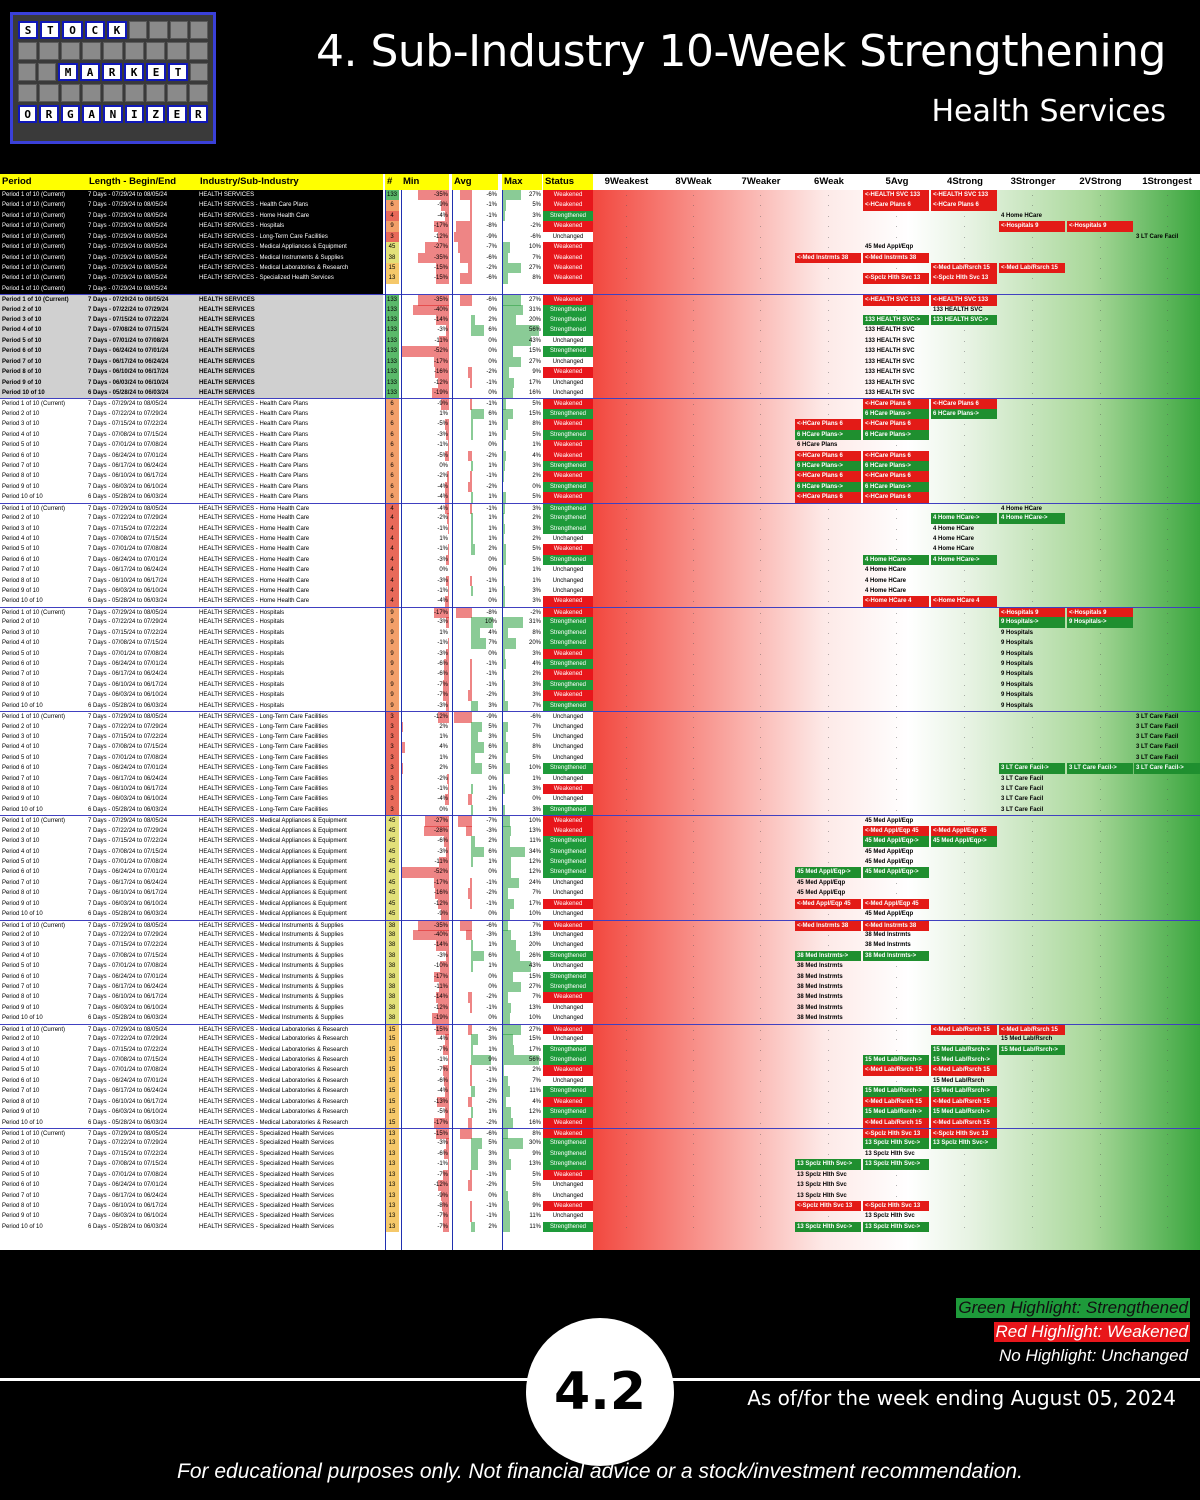  I want to click on column-divider, so click(502, 720).